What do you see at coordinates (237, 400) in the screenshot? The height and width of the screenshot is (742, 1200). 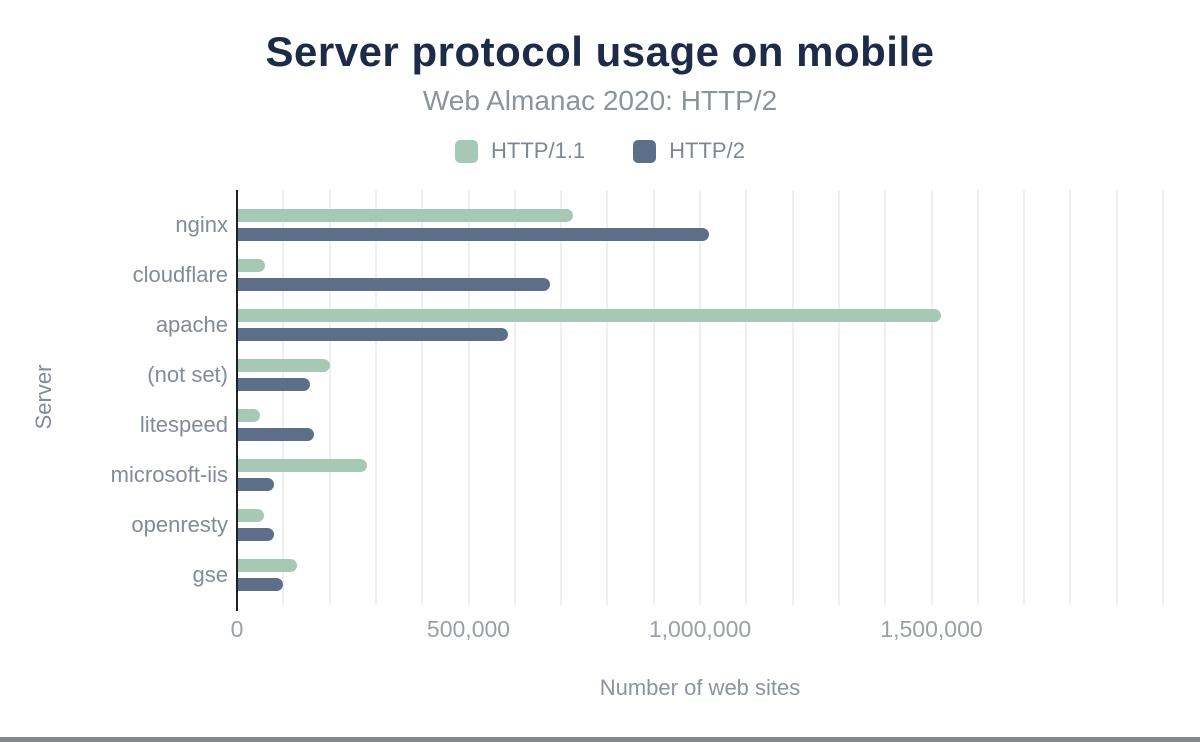 I see `y-axis-line` at bounding box center [237, 400].